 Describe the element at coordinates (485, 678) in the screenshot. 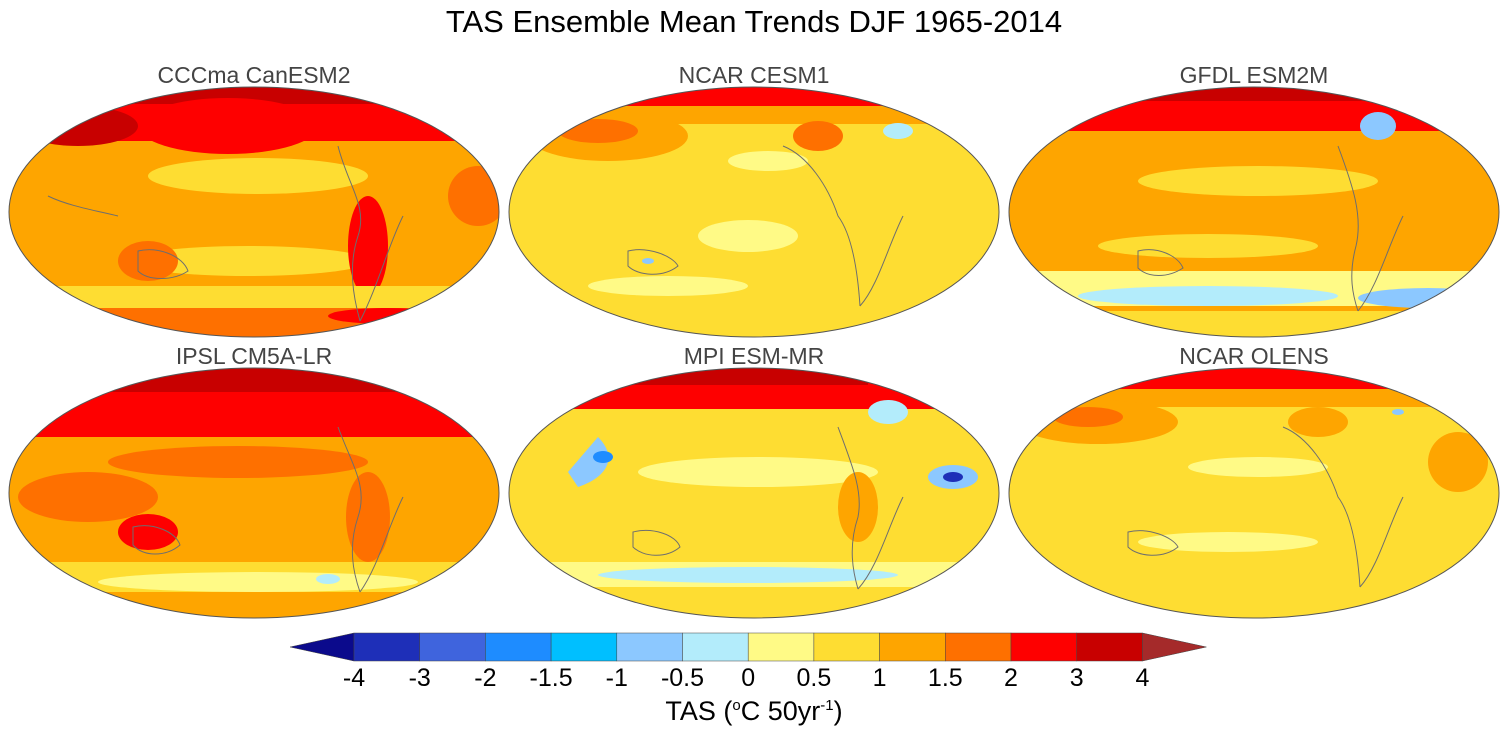

I see `colorbar-tick-label: -2` at that location.